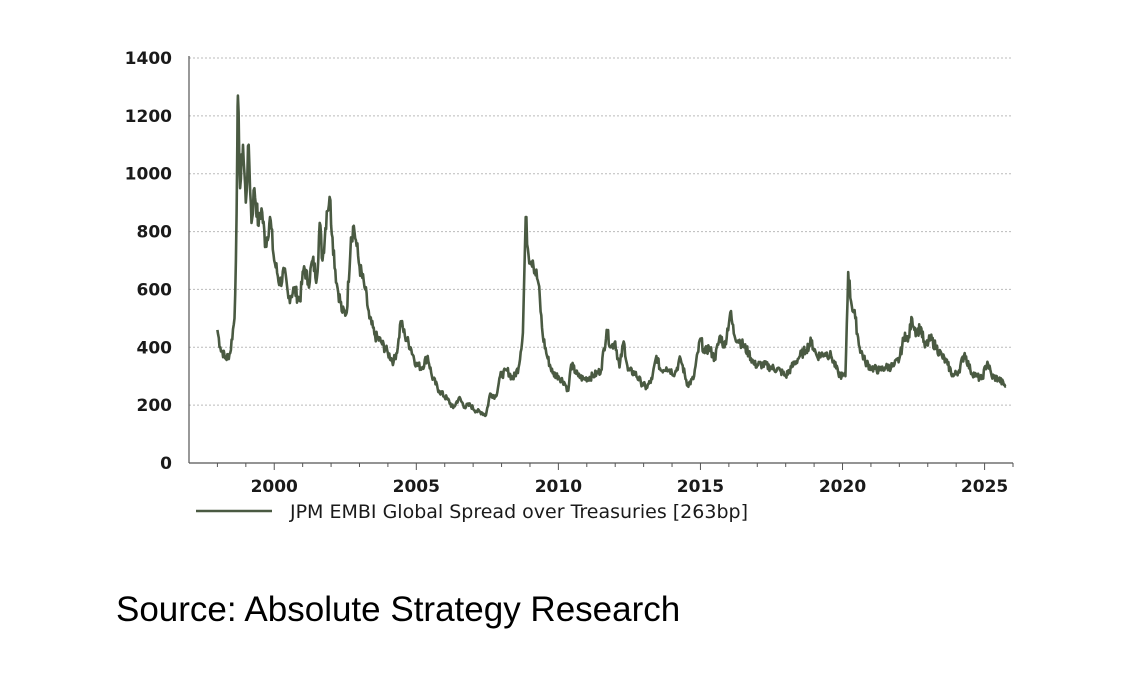 This screenshot has height=678, width=1141. I want to click on y-tick-label: 600, so click(155, 290).